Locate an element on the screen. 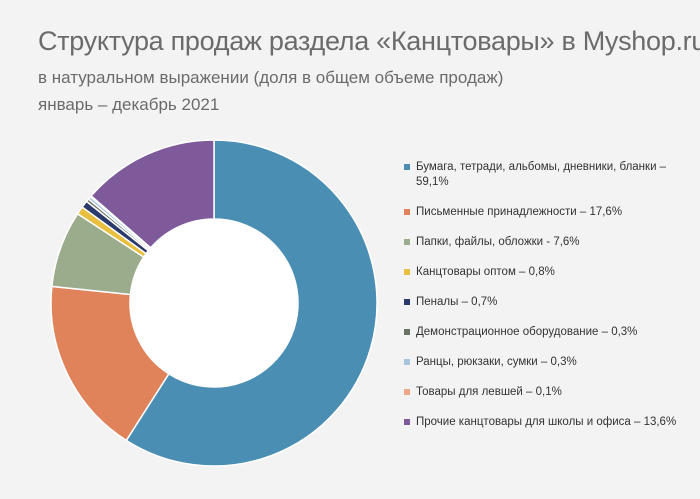 Image resolution: width=700 pixels, height=499 pixels. legend-label: Ранцы, рюкзаки, сумки – 0,3% is located at coordinates (496, 362).